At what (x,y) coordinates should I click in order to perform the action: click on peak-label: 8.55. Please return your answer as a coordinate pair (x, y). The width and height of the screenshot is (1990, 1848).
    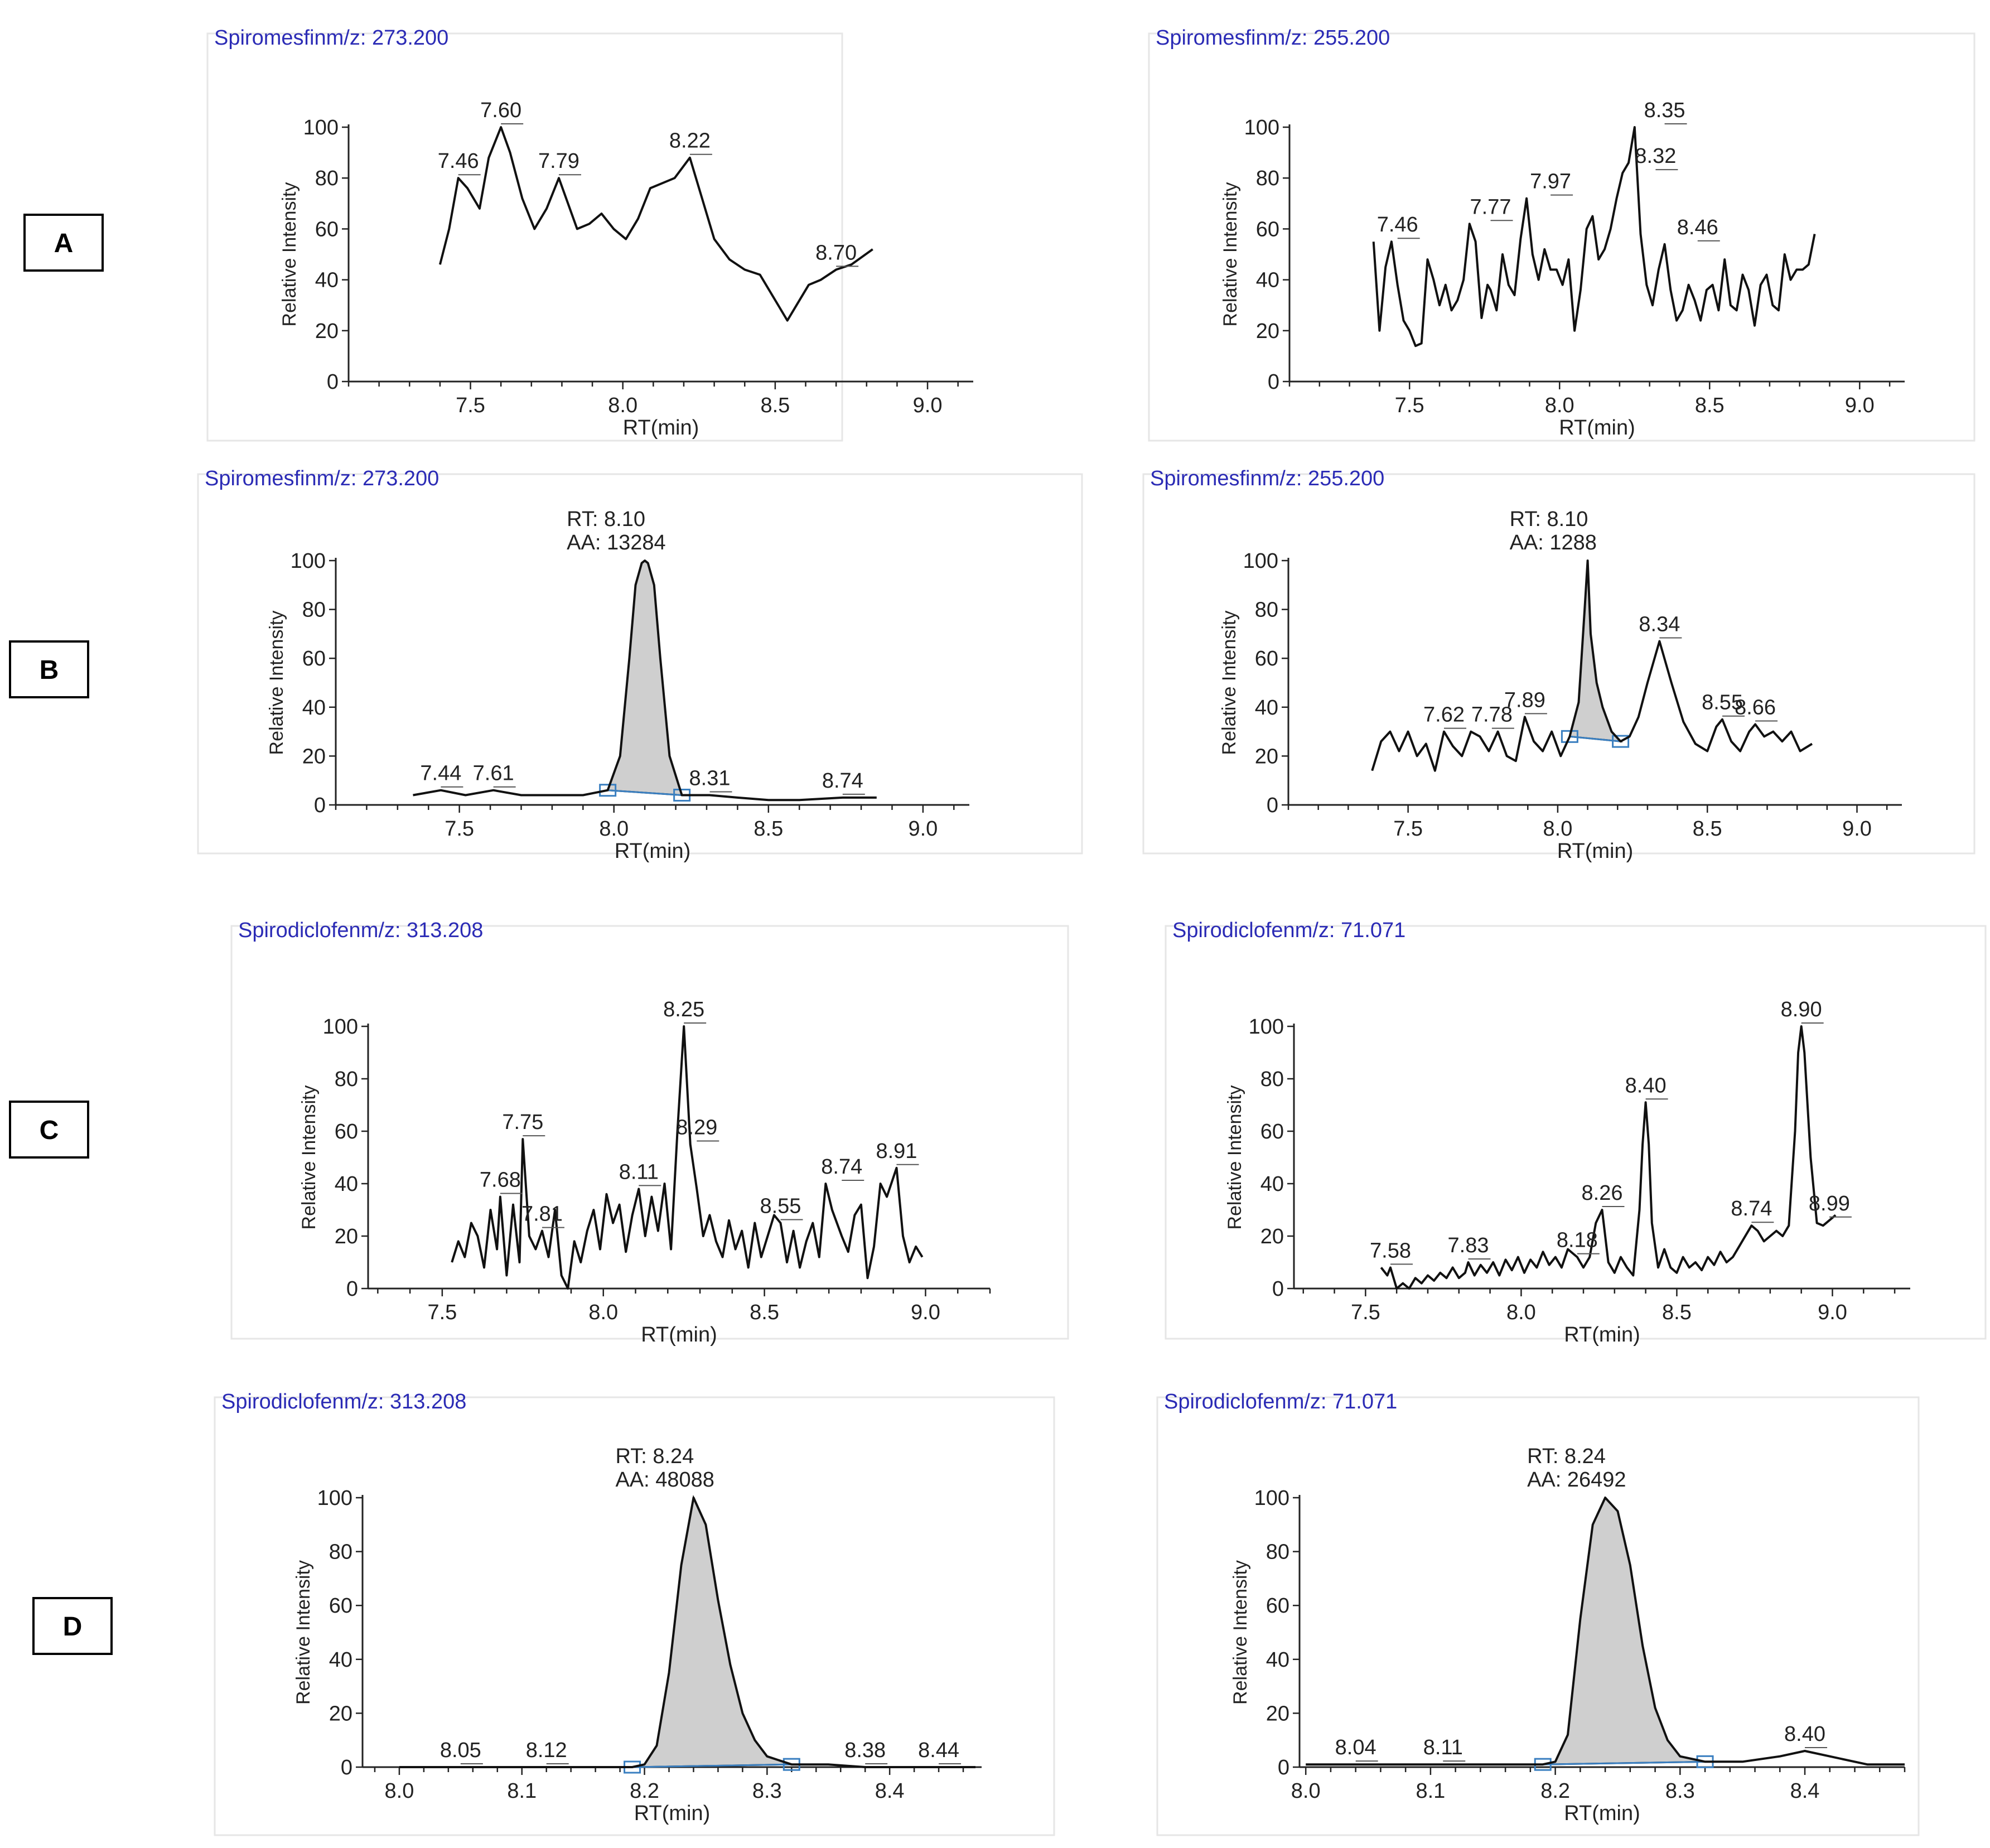
    Looking at the image, I should click on (1723, 703).